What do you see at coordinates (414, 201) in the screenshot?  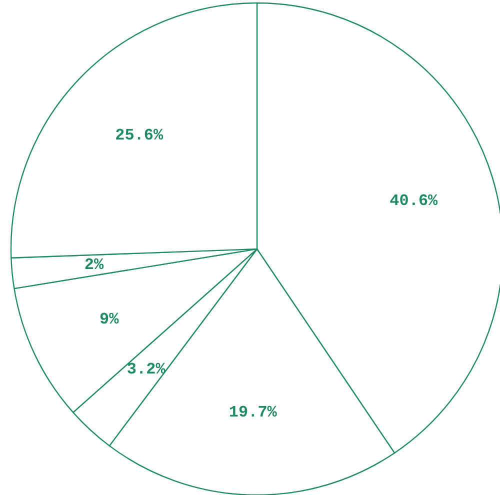 I see `data-label: 40.6%` at bounding box center [414, 201].